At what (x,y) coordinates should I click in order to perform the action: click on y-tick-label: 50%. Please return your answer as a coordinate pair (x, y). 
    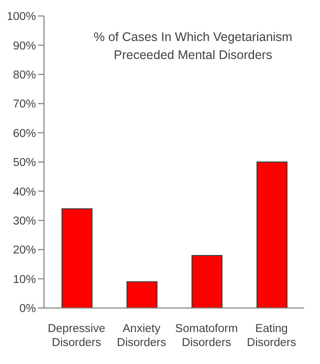
    Looking at the image, I should click on (24, 163).